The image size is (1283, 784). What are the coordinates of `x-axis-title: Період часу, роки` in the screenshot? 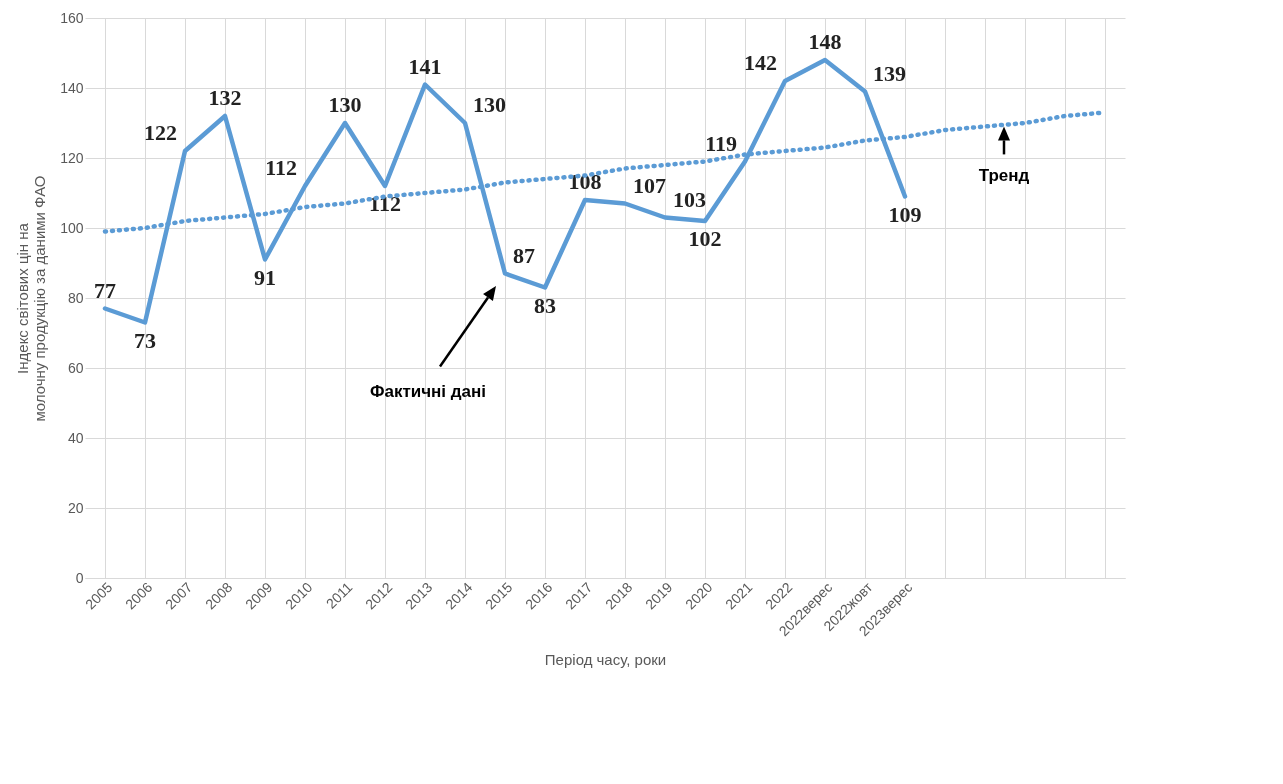 It's located at (605, 660).